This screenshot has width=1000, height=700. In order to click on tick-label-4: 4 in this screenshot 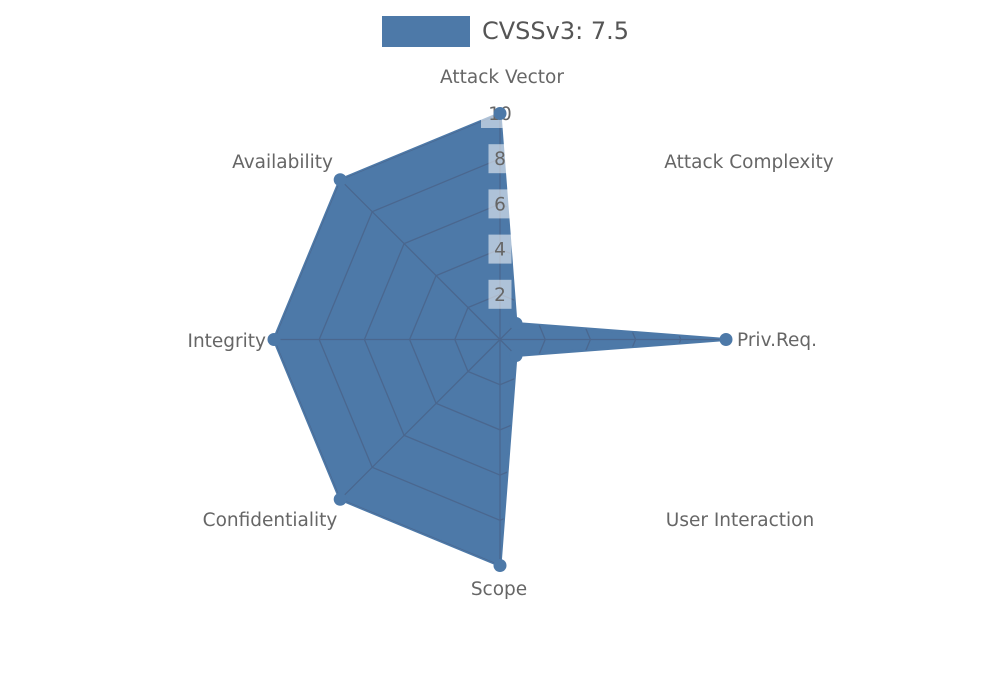, I will do `click(500, 250)`.